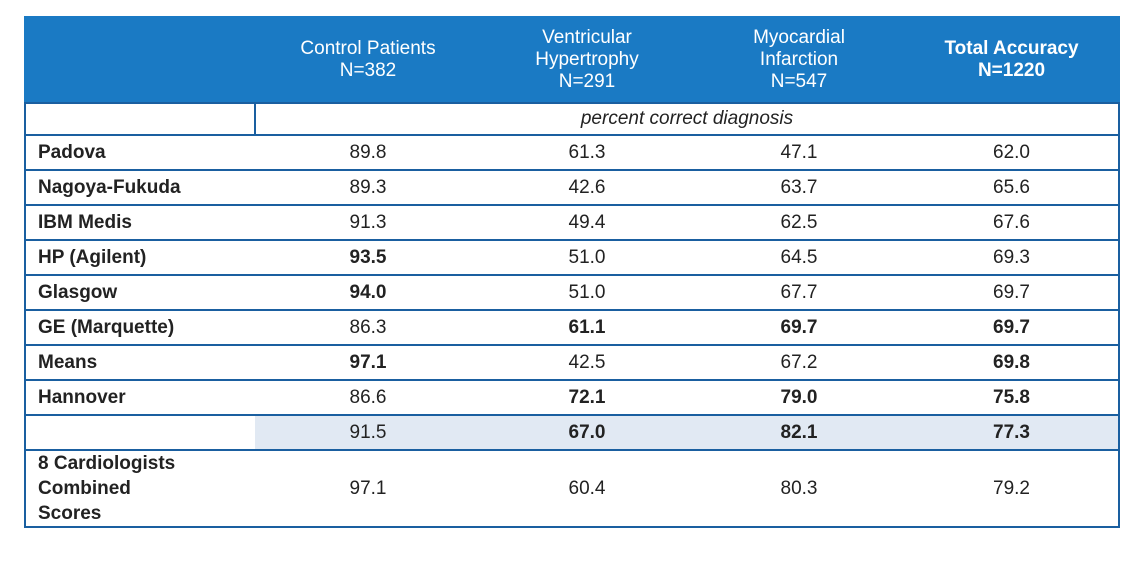  What do you see at coordinates (687, 119) in the screenshot?
I see `subheader-label: percent correct diagnosis` at bounding box center [687, 119].